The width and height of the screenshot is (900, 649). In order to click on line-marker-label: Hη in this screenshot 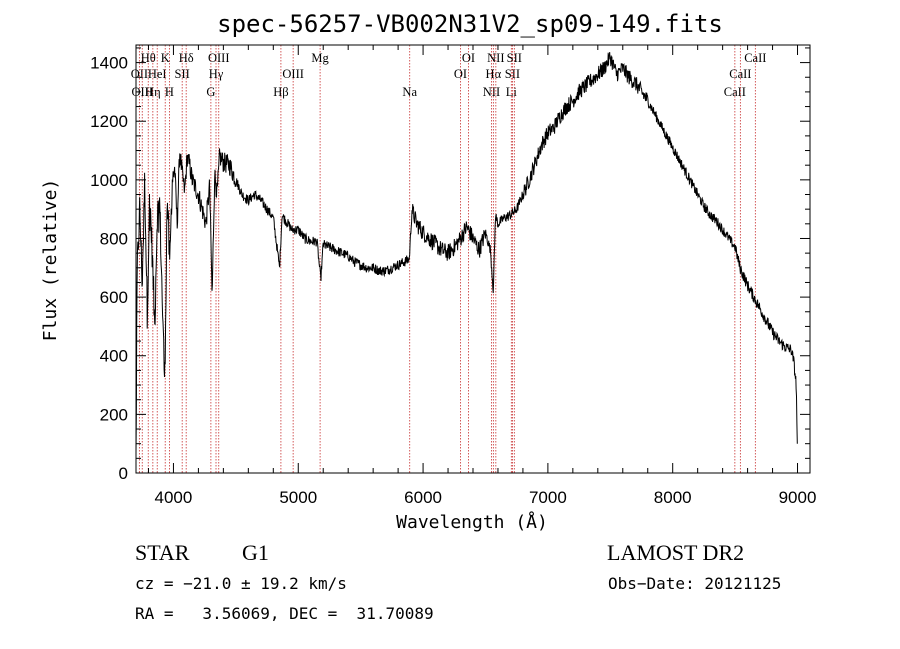, I will do `click(153, 92)`.